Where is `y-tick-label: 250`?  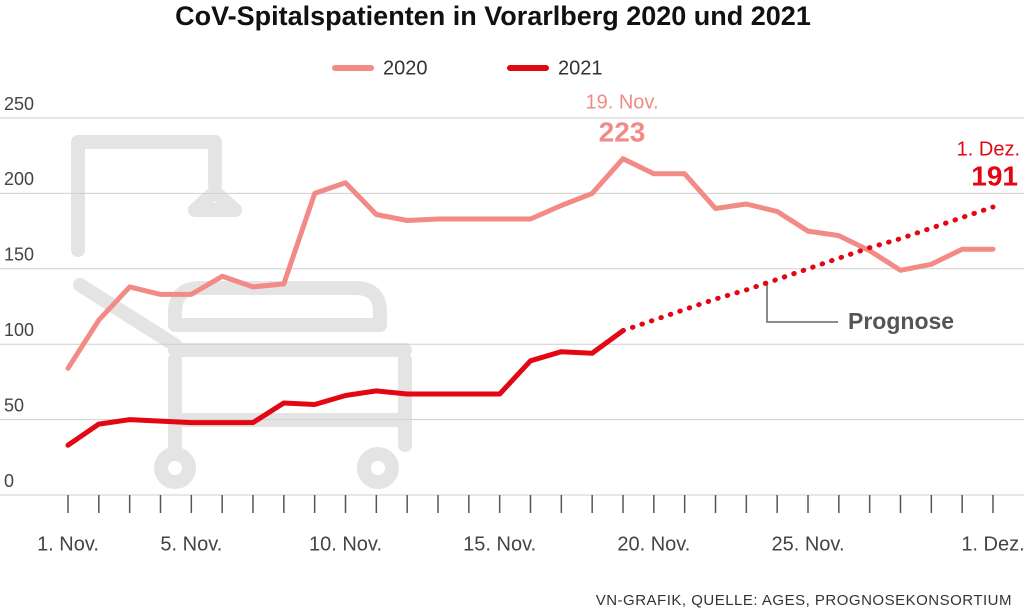
y-tick-label: 250 is located at coordinates (19, 104).